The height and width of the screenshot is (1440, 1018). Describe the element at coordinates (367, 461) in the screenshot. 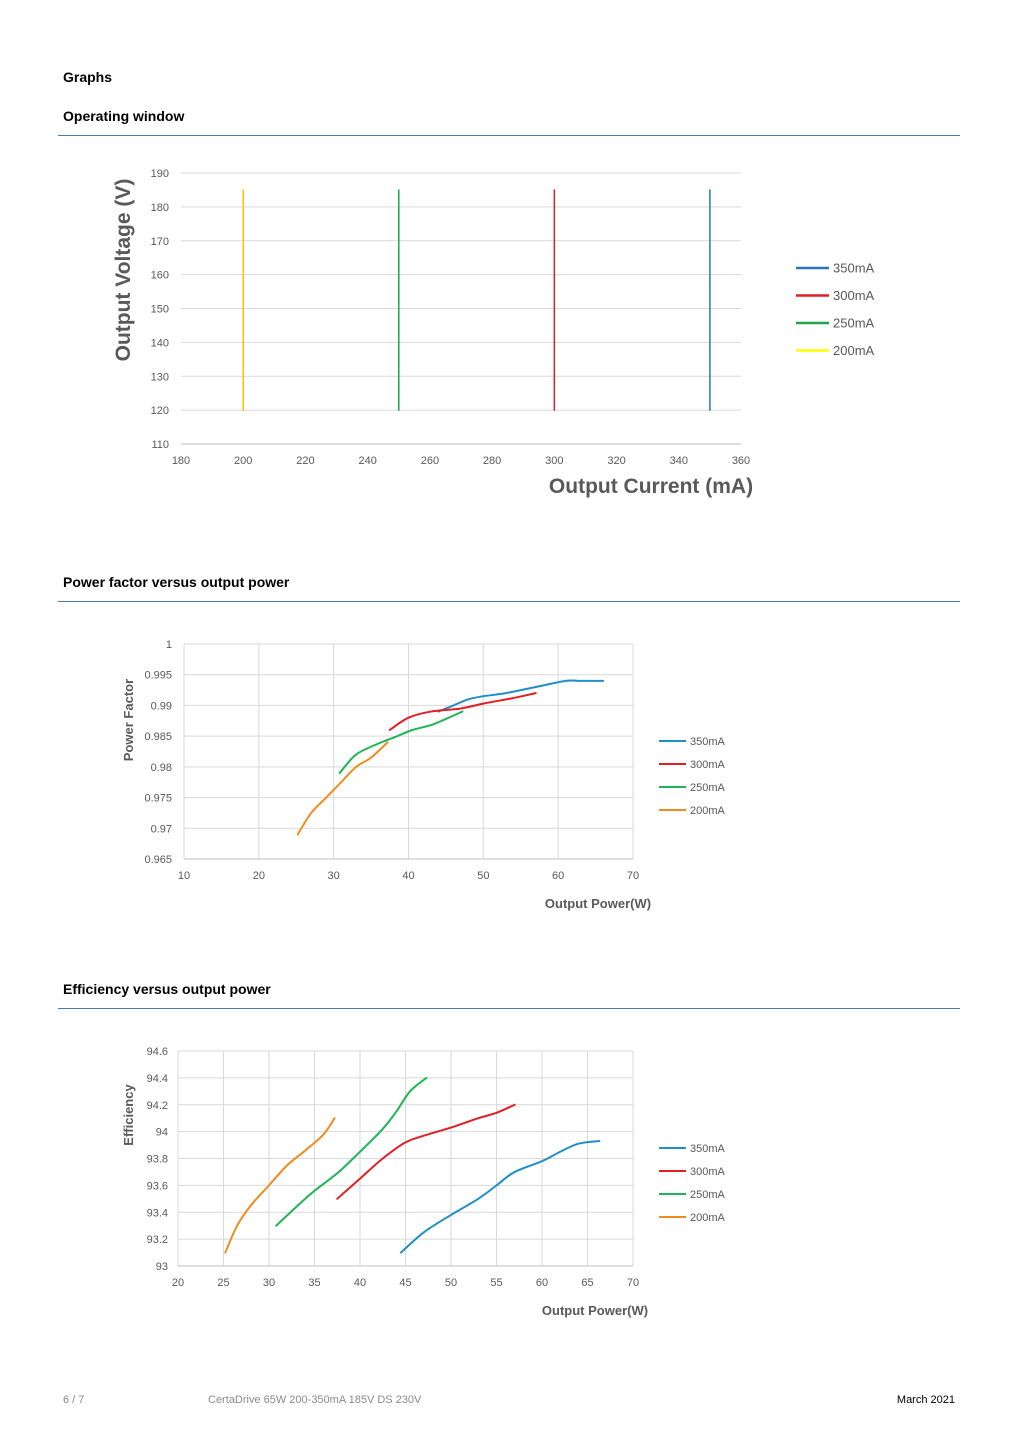

I see `x-tick-label: 240` at that location.